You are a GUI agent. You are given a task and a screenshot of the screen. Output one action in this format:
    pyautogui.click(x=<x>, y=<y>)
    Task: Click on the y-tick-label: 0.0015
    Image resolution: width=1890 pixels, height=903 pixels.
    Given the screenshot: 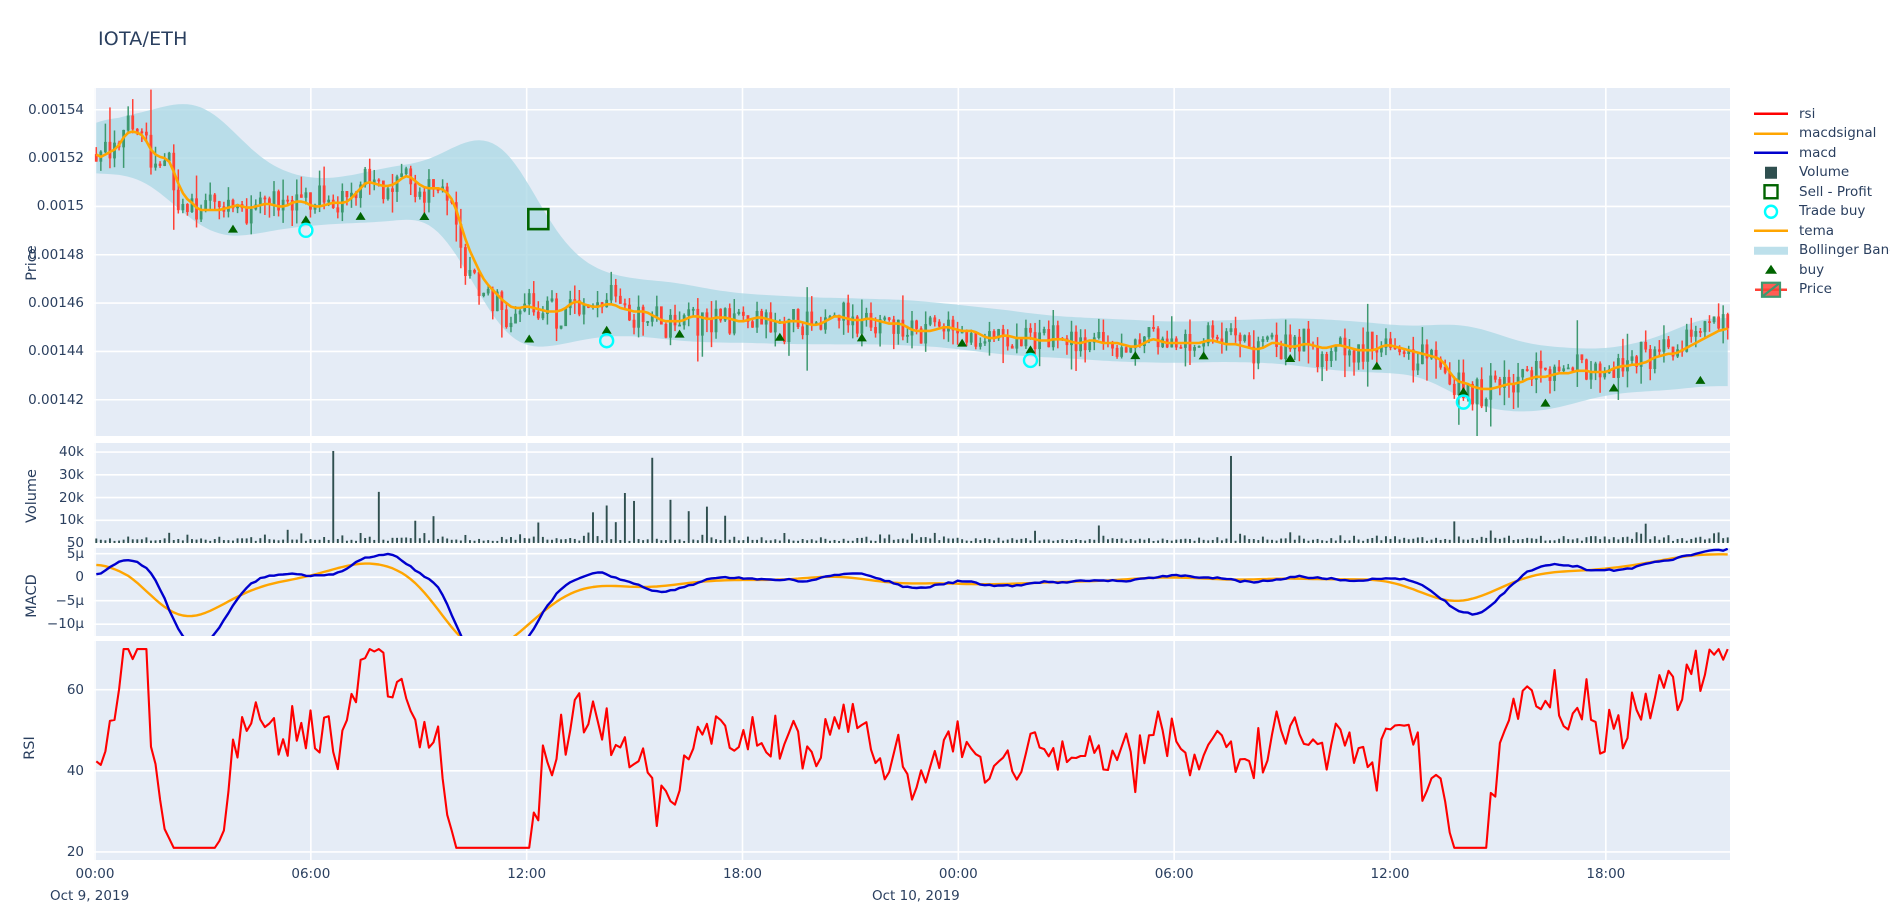 What is the action you would take?
    pyautogui.click(x=60, y=206)
    